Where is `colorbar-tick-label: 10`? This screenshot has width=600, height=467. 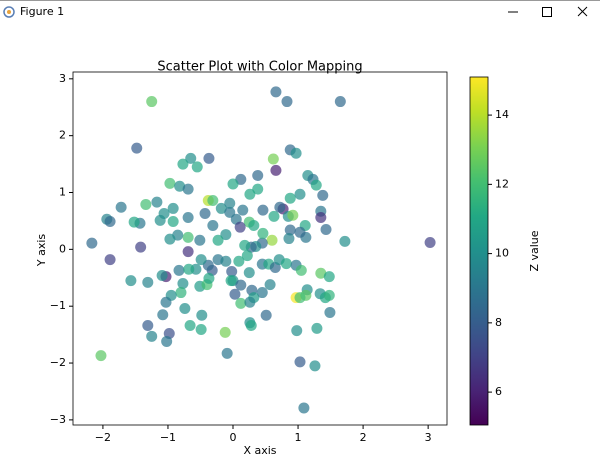 colorbar-tick-label: 10 is located at coordinates (502, 253).